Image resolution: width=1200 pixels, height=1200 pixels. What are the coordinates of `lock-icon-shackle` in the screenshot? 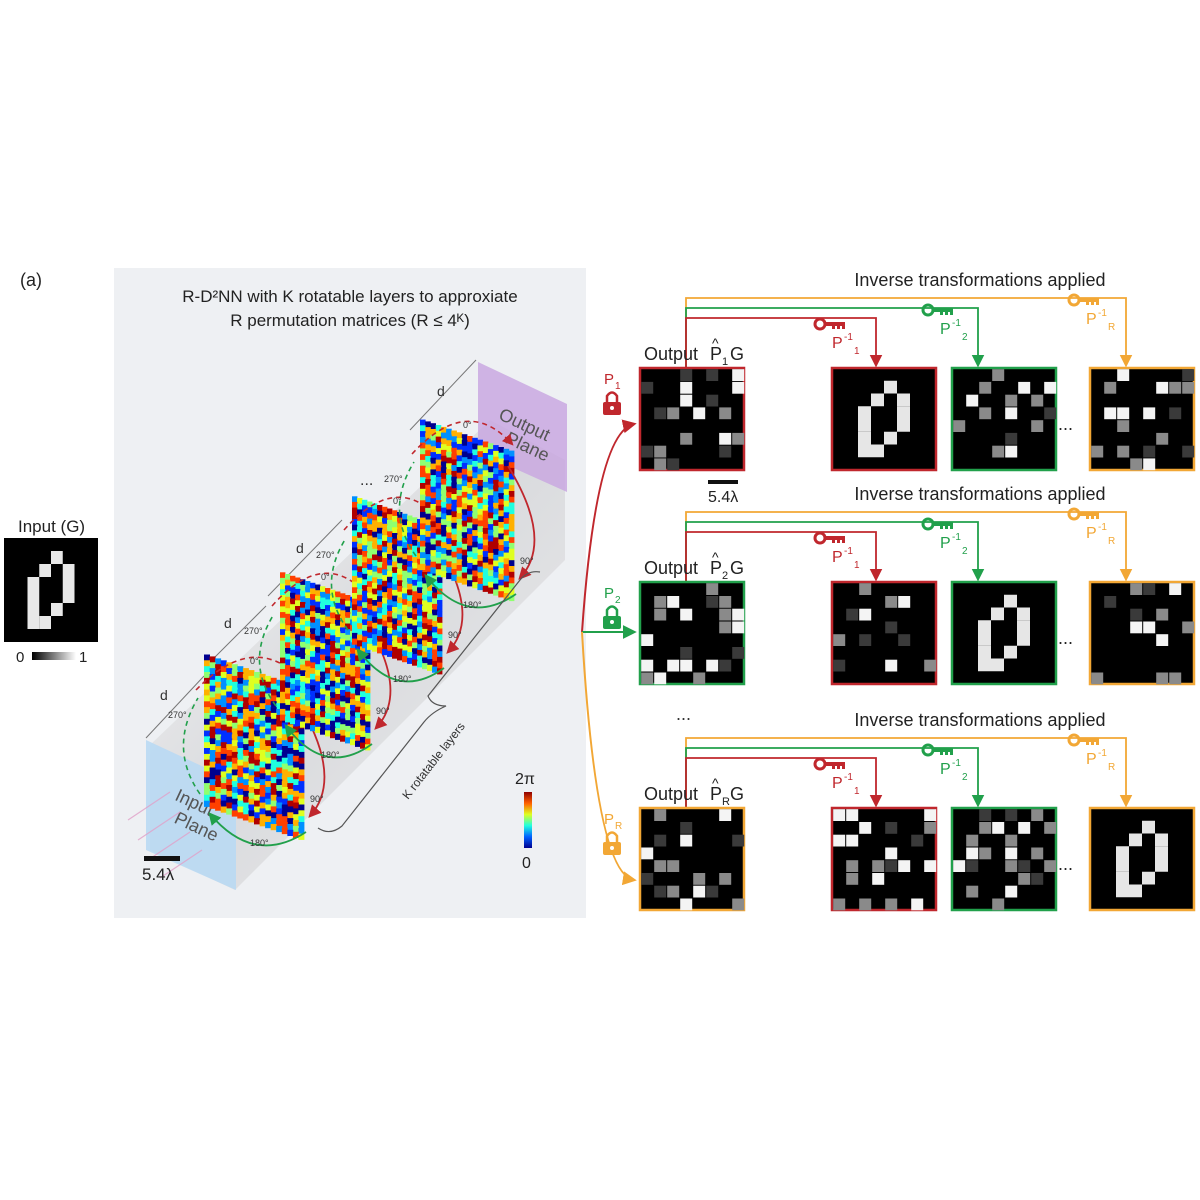 It's located at (612, 396).